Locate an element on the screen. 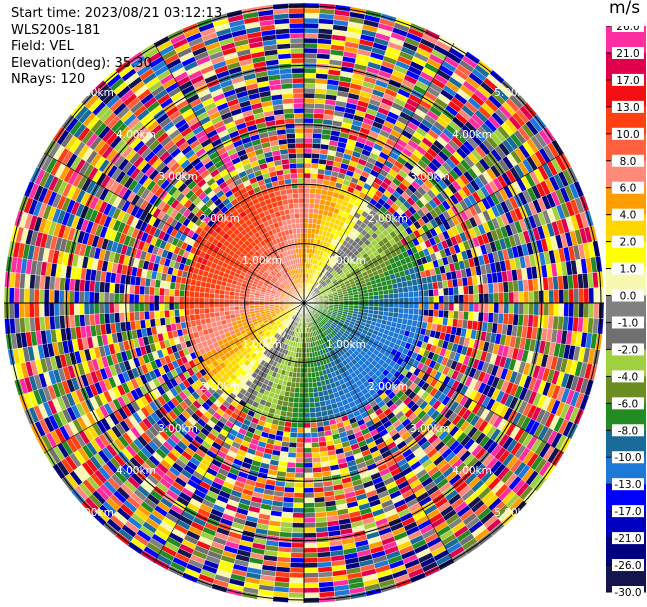  field-label: Field: VEL is located at coordinates (42, 46).